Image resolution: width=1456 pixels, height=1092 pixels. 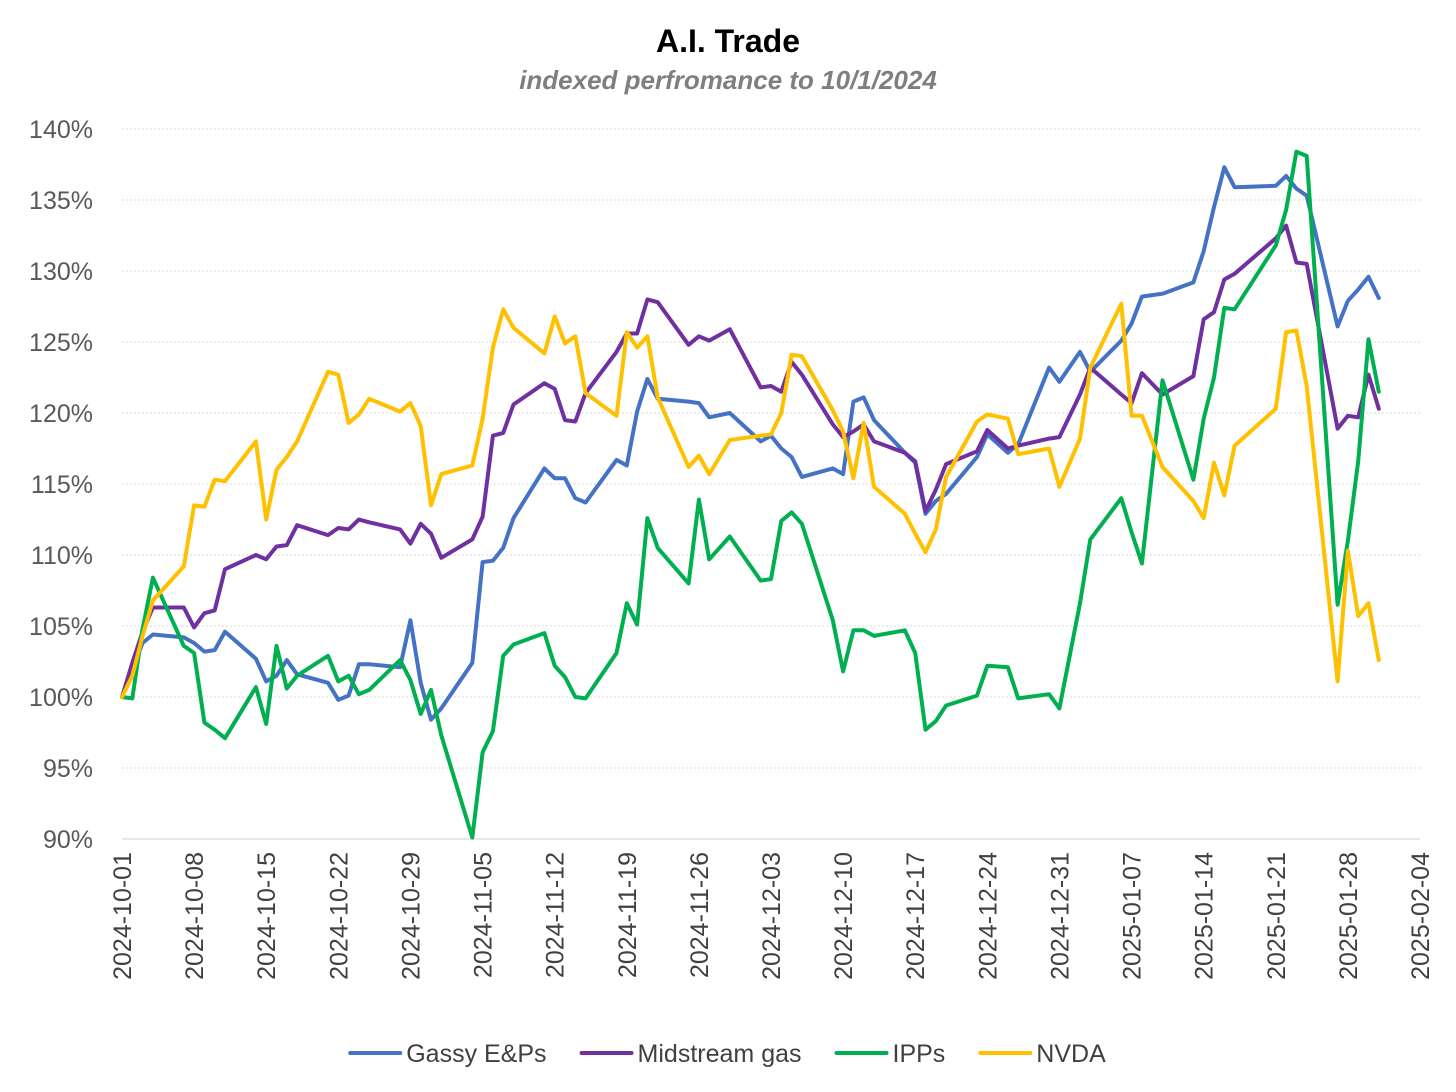 I want to click on y-tick-label: 140%, so click(x=61, y=130).